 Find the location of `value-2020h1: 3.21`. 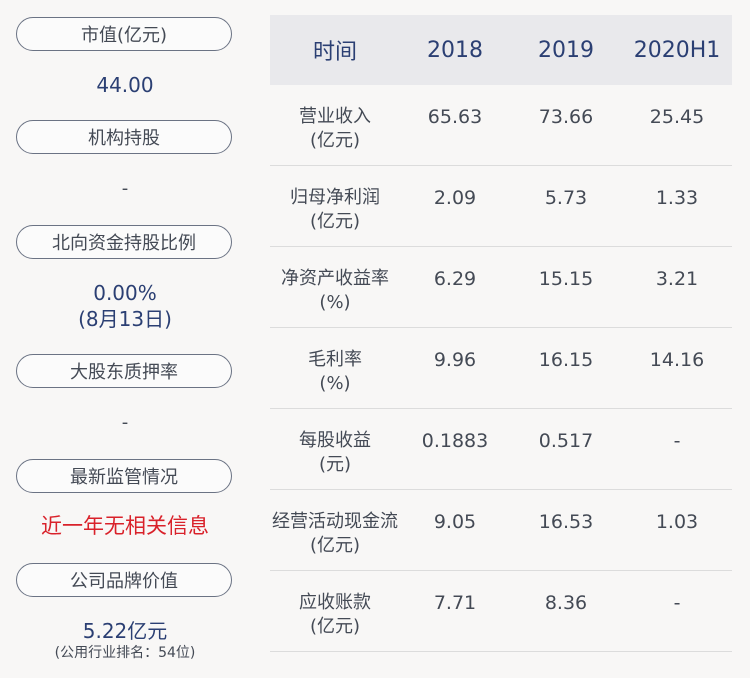

value-2020h1: 3.21 is located at coordinates (677, 279).